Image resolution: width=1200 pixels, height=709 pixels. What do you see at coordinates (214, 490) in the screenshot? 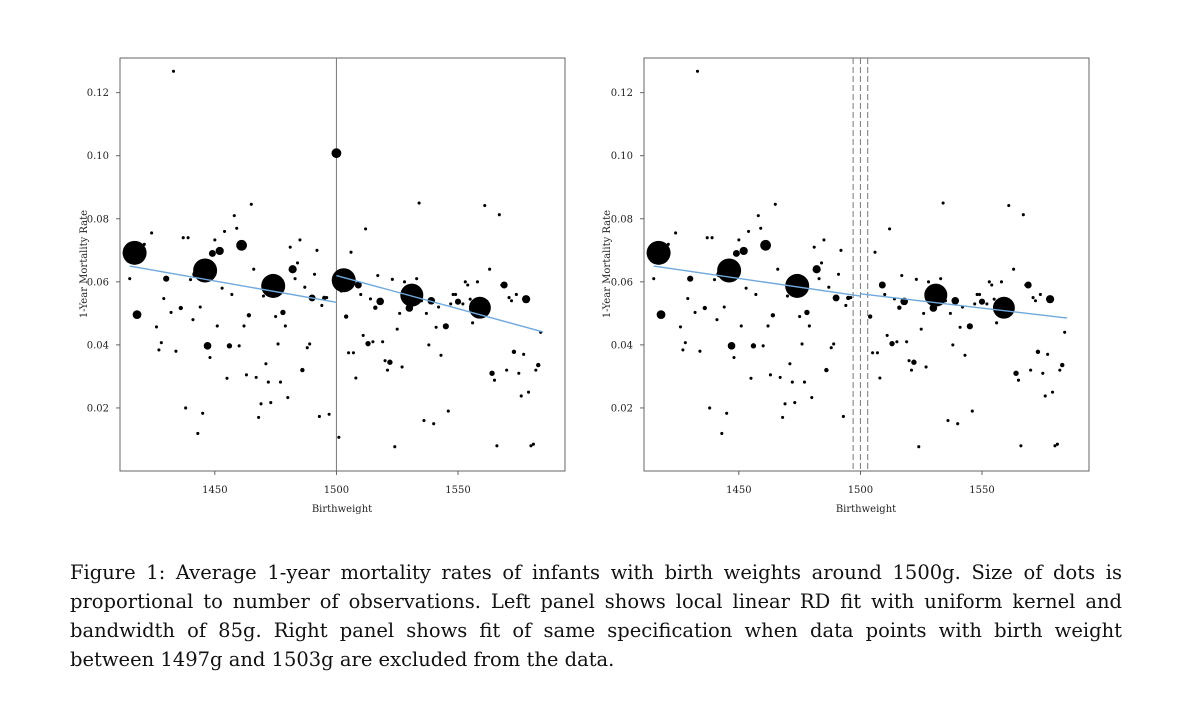
I see `xtick-label-left: 1450` at bounding box center [214, 490].